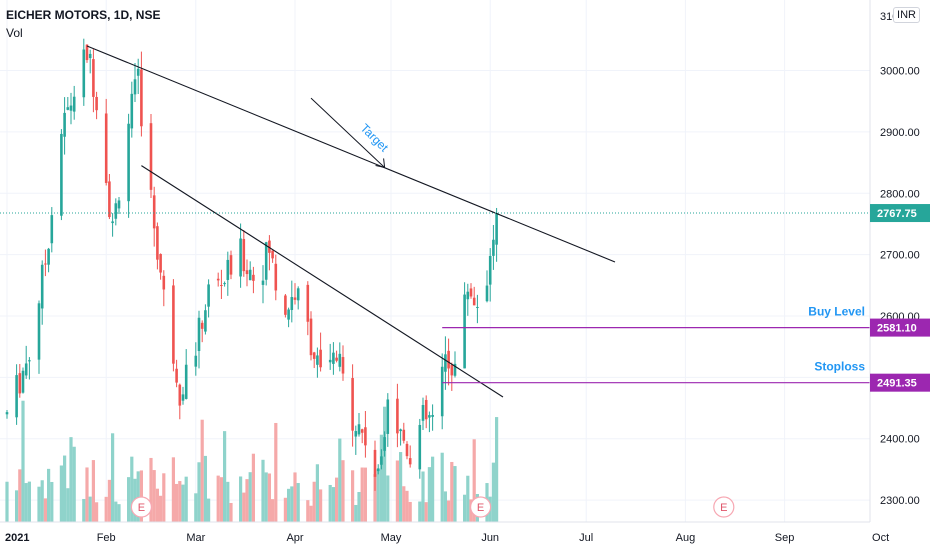  I want to click on x-tick-label: Sep, so click(785, 538).